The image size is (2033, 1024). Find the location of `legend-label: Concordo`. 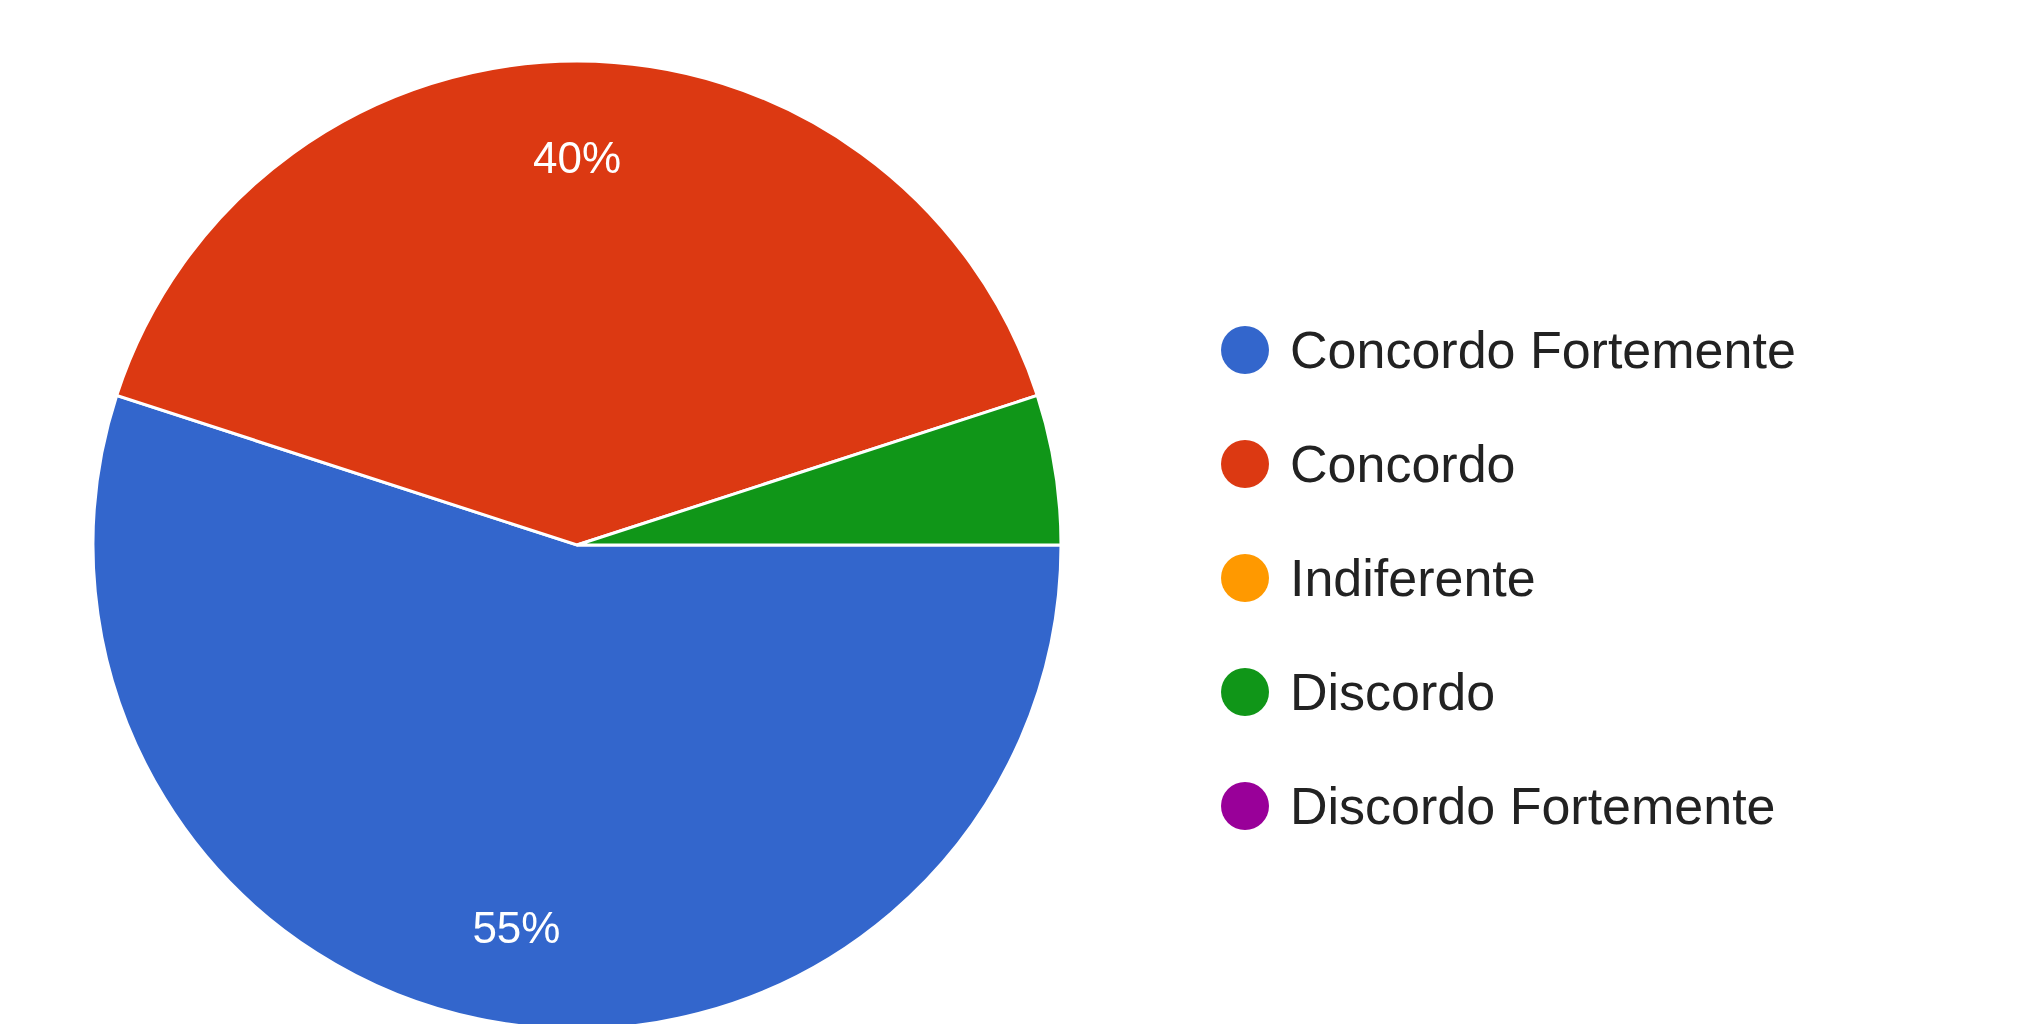

legend-label: Concordo is located at coordinates (1403, 464).